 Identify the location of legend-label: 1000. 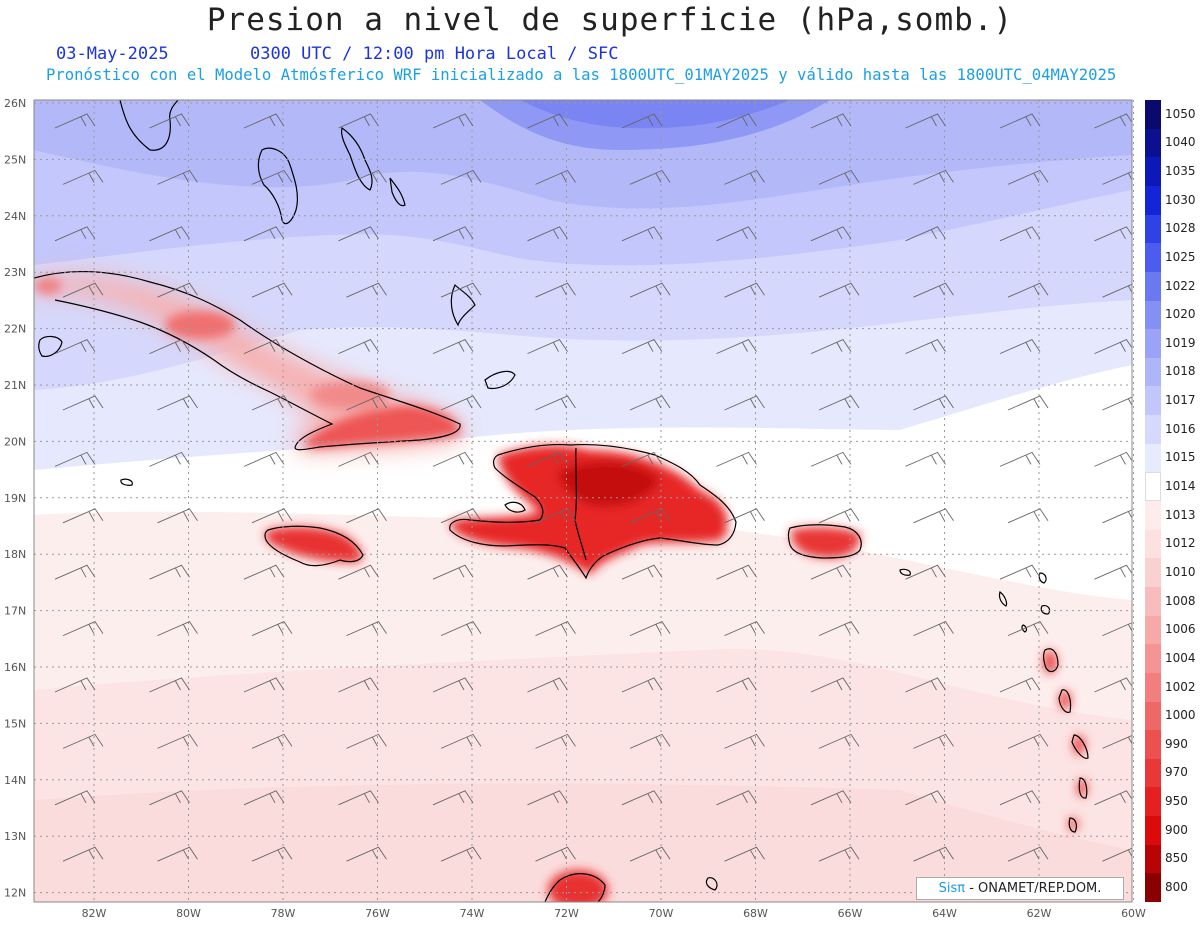
(1180, 715).